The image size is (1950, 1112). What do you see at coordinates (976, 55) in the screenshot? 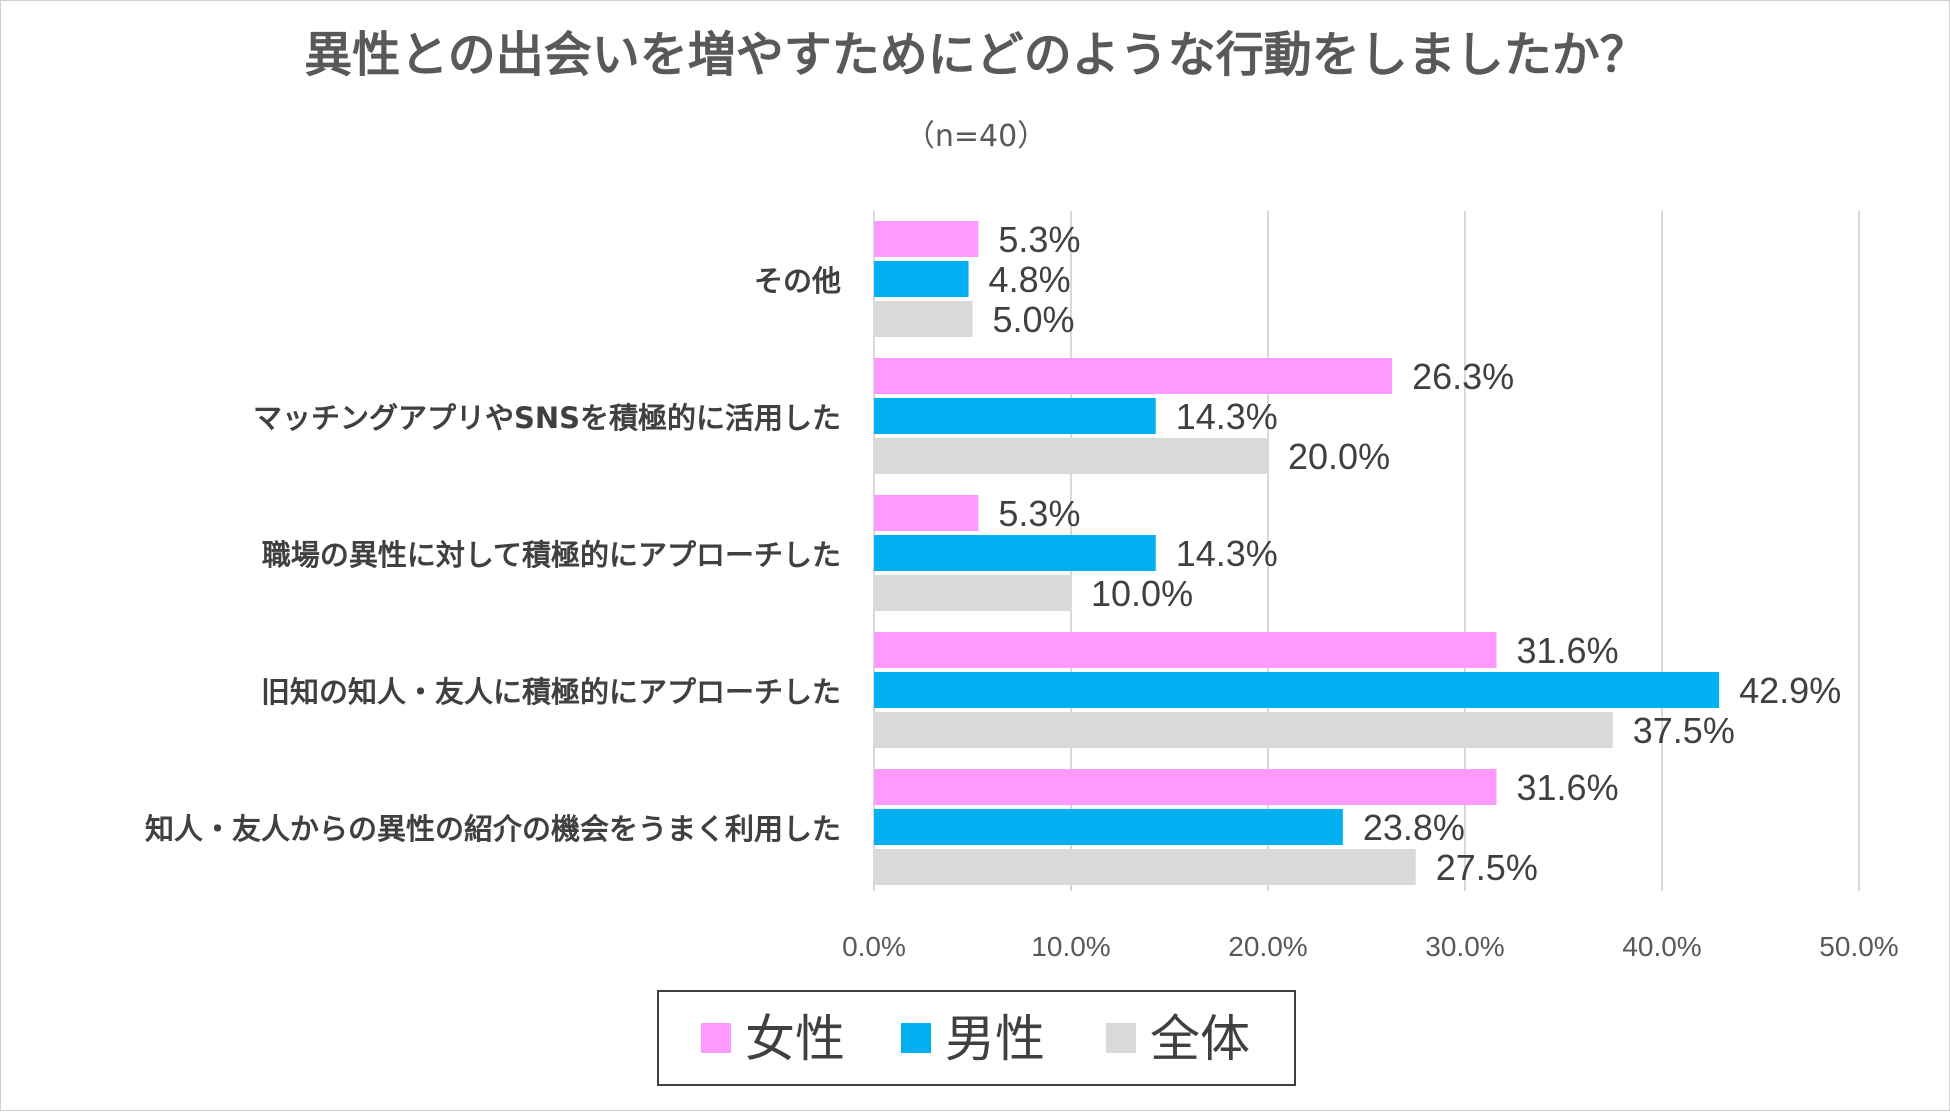
I see `chart-title: 異性との出会いを増やすためにどのような行動をしましたか？` at bounding box center [976, 55].